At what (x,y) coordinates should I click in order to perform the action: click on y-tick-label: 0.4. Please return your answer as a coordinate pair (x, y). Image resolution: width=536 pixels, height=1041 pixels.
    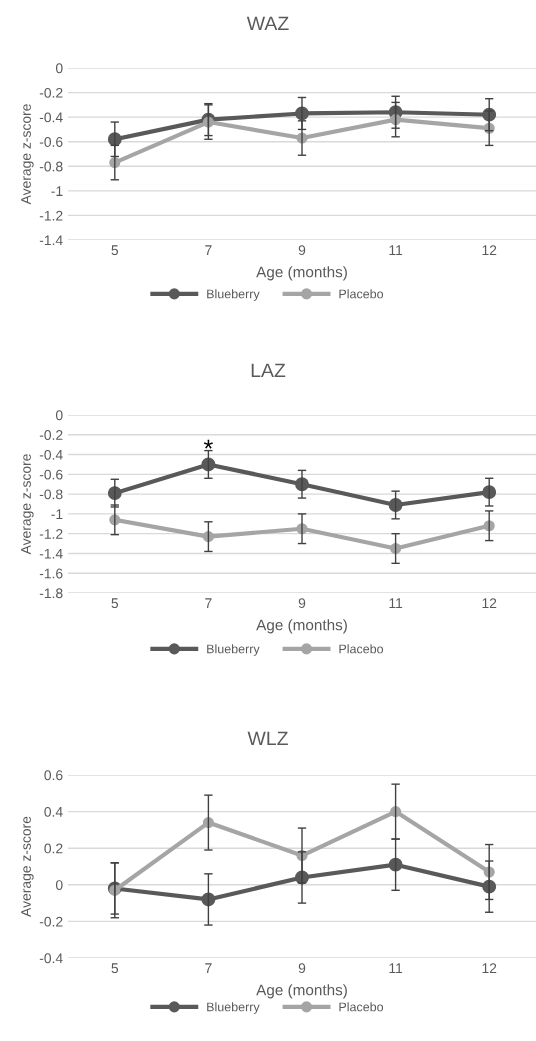
    Looking at the image, I should click on (53, 811).